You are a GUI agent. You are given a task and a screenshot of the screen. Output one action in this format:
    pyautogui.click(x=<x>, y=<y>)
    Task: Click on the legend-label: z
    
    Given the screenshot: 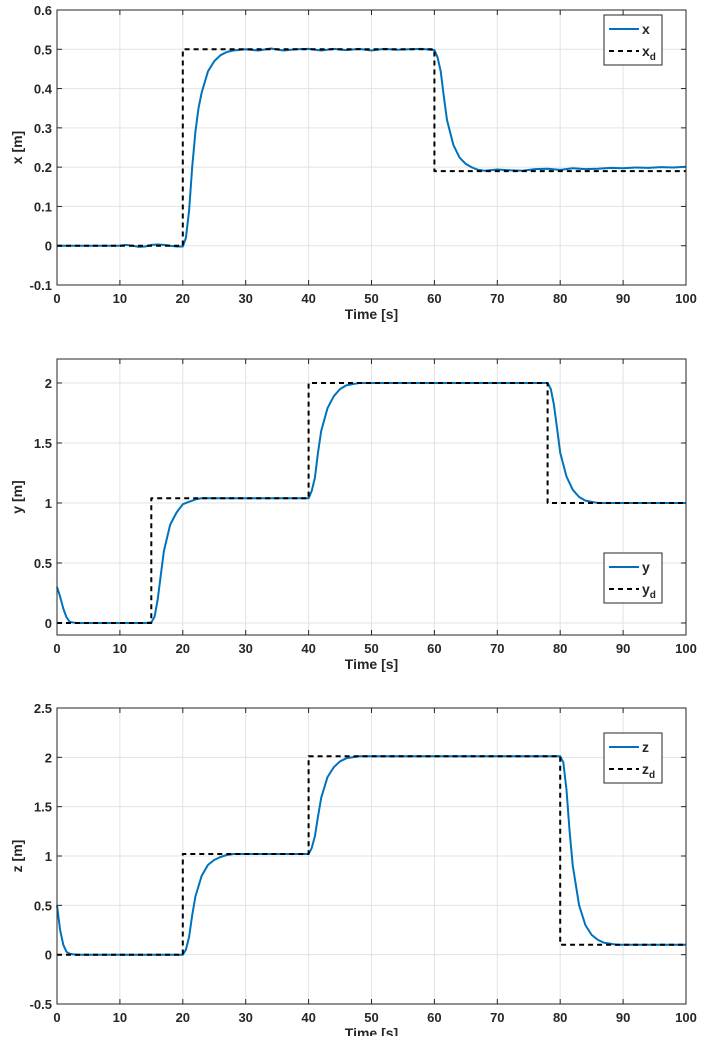 What is the action you would take?
    pyautogui.click(x=645, y=747)
    